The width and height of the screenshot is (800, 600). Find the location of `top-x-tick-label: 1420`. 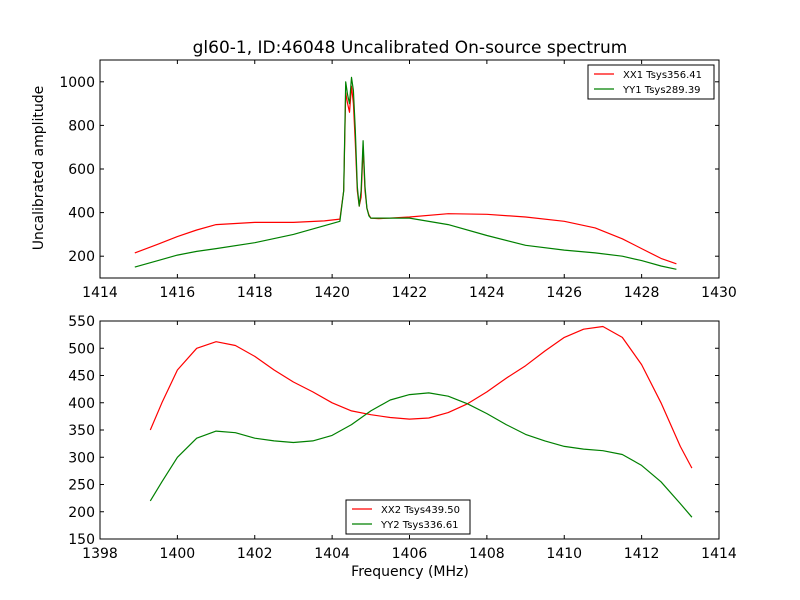

top-x-tick-label: 1420 is located at coordinates (332, 293).